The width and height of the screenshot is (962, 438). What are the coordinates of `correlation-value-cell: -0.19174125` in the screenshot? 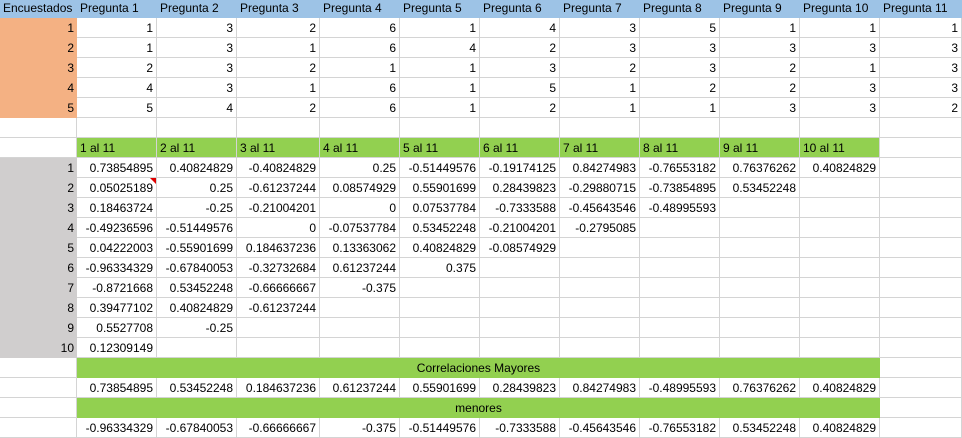 It's located at (520, 168).